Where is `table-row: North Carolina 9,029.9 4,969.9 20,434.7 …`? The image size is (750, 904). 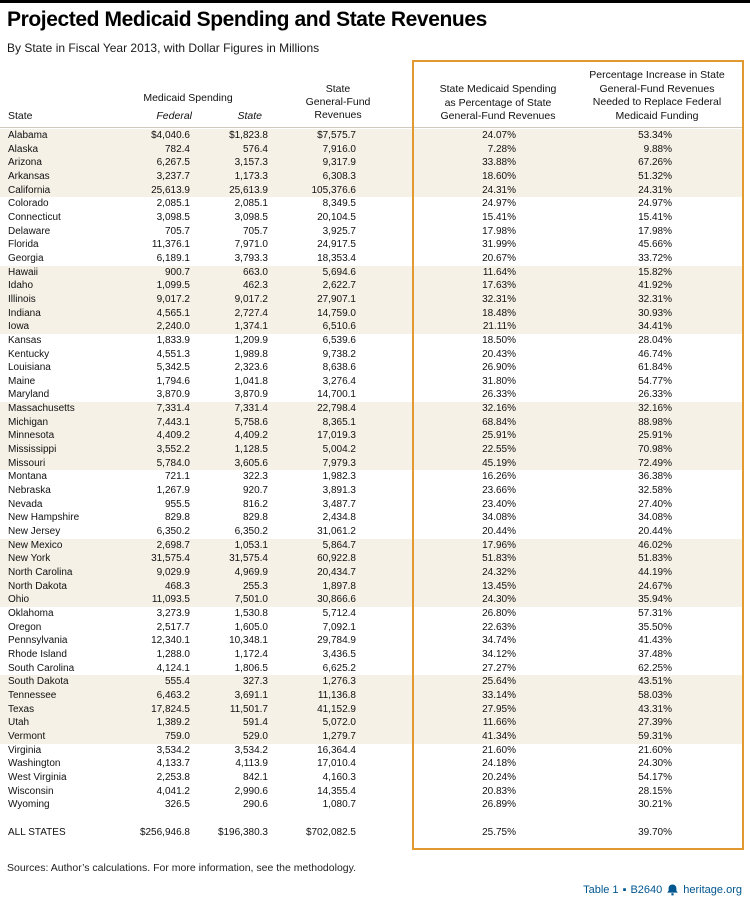 table-row: North Carolina 9,029.9 4,969.9 20,434.7 … is located at coordinates (372, 573).